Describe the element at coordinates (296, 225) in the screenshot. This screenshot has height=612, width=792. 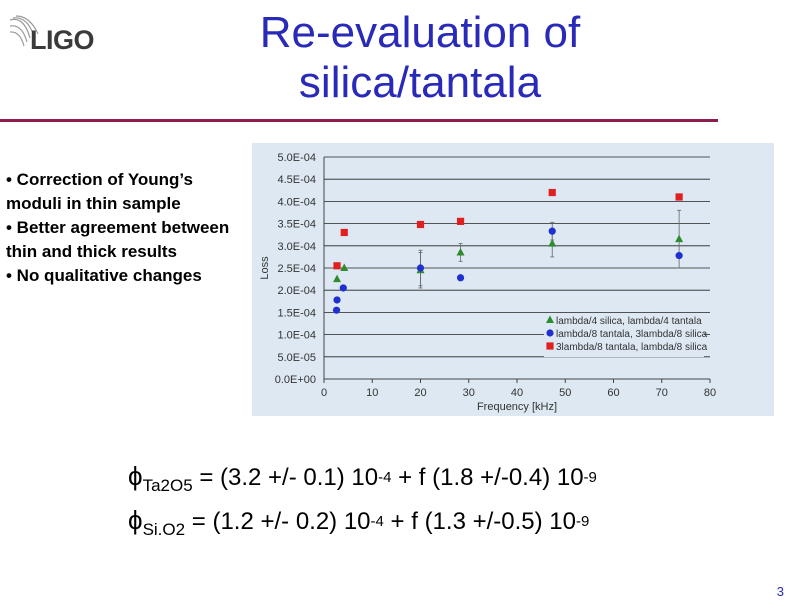
I see `y-tick-label: 3.5E-04` at that location.